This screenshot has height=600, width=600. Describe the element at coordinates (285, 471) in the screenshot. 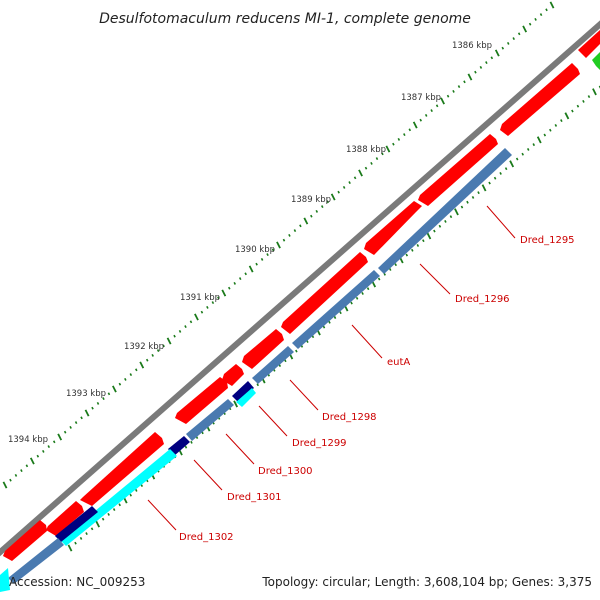

I see `gene-label: Dred_1300` at that location.